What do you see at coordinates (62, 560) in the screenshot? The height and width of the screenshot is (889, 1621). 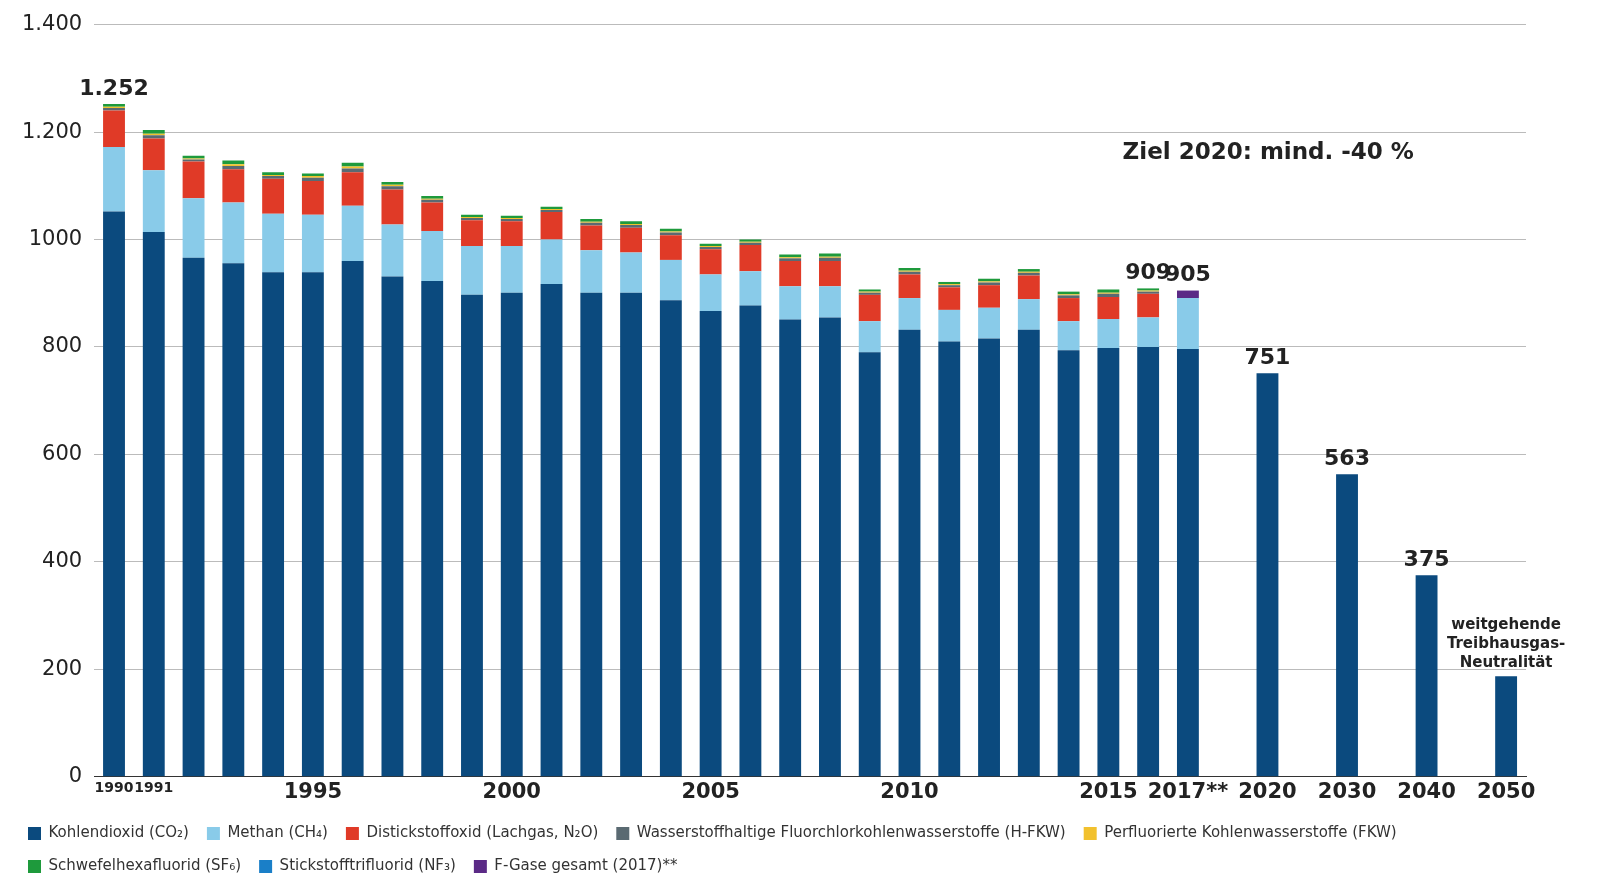 I see `y-tick-label: 400` at bounding box center [62, 560].